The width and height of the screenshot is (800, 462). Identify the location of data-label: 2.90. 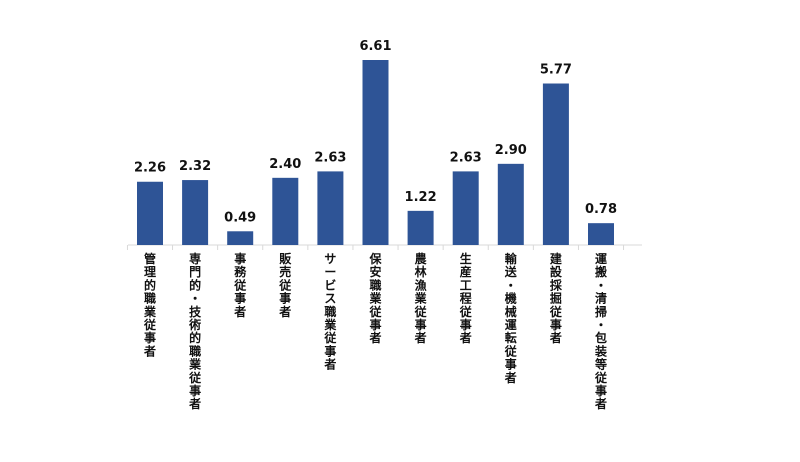
(511, 150).